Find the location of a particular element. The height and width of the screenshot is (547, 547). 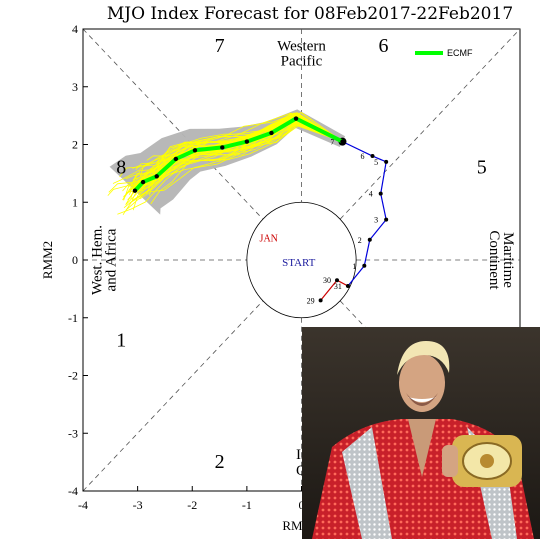

phase-number: 6 is located at coordinates (383, 46).